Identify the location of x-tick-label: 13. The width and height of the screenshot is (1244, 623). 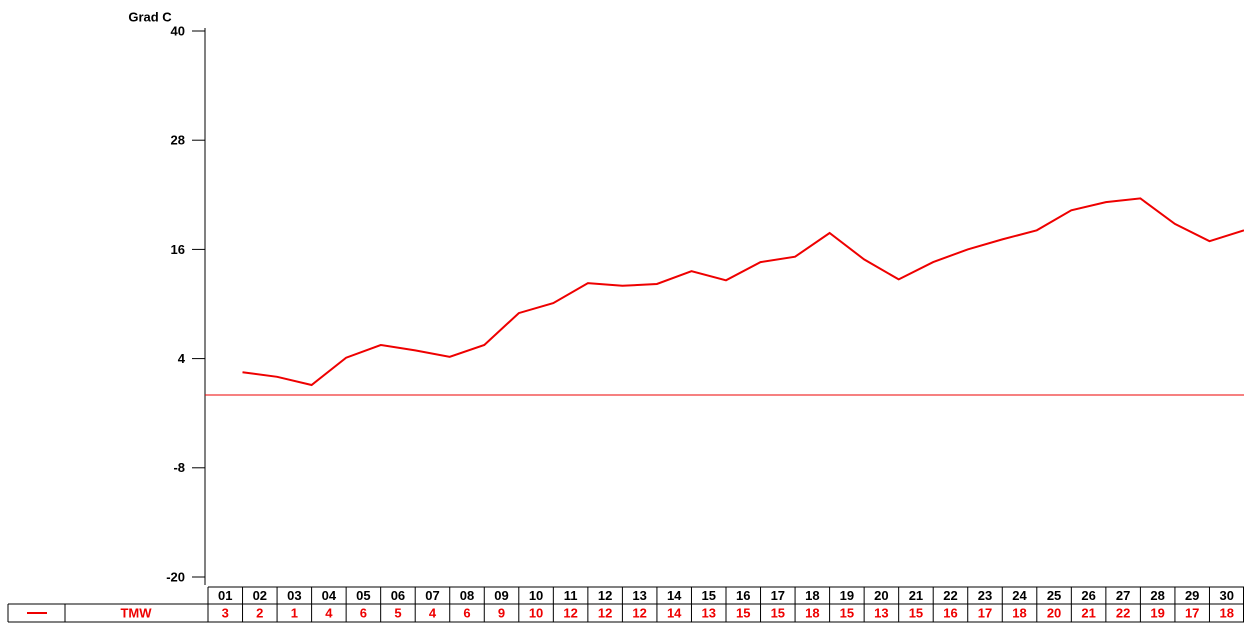
(639, 595).